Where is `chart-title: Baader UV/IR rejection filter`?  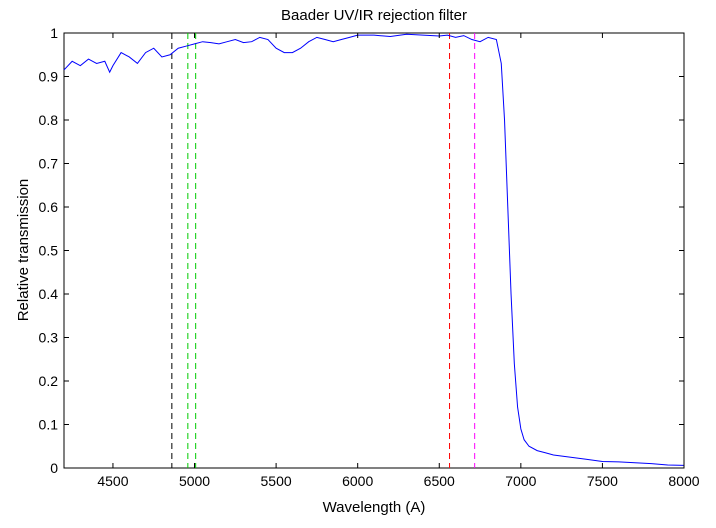 chart-title: Baader UV/IR rejection filter is located at coordinates (374, 15).